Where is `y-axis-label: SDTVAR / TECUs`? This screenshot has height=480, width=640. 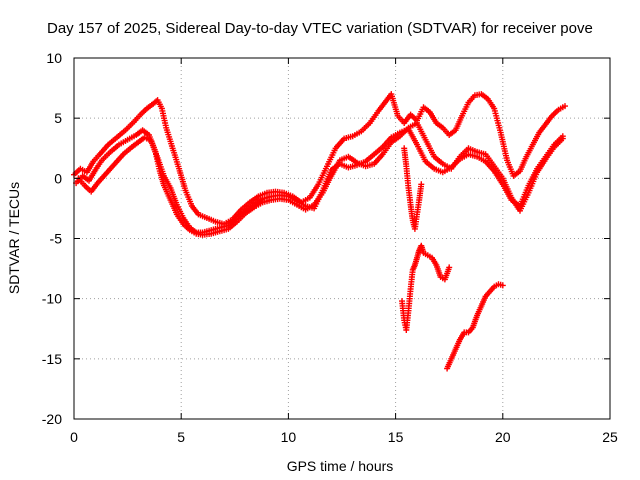 y-axis-label: SDTVAR / TECUs is located at coordinates (14, 238).